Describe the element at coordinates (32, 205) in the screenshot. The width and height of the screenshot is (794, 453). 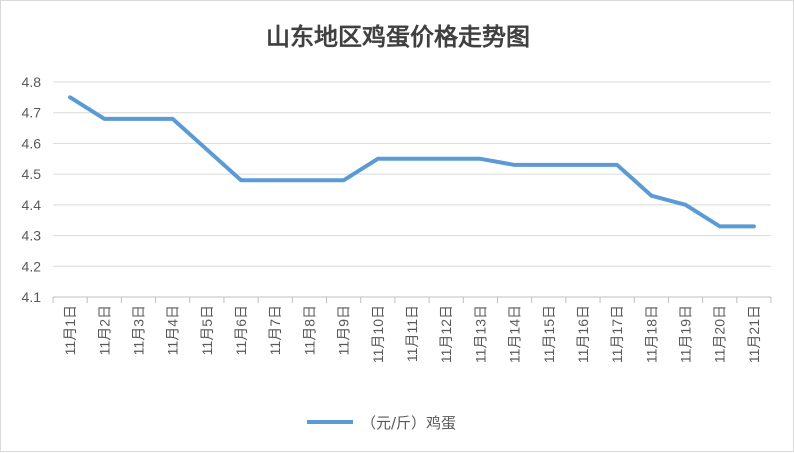
I see `y-tick-label: 4.4` at that location.